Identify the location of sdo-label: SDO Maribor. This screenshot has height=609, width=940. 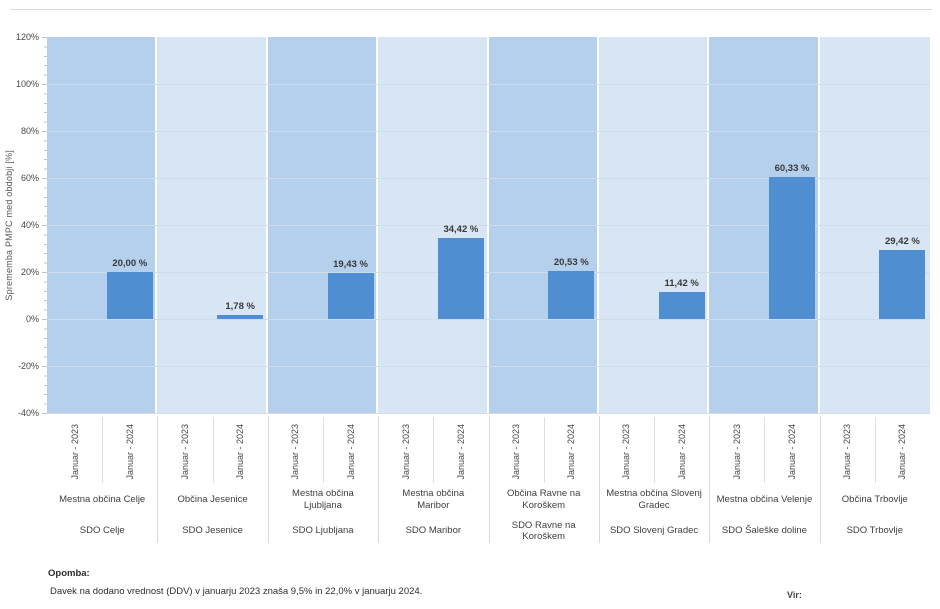
(433, 530).